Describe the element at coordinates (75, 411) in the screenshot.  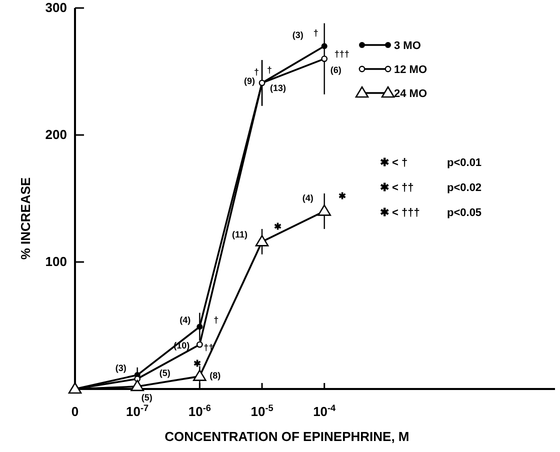
I see `x-tick-label: 0` at that location.